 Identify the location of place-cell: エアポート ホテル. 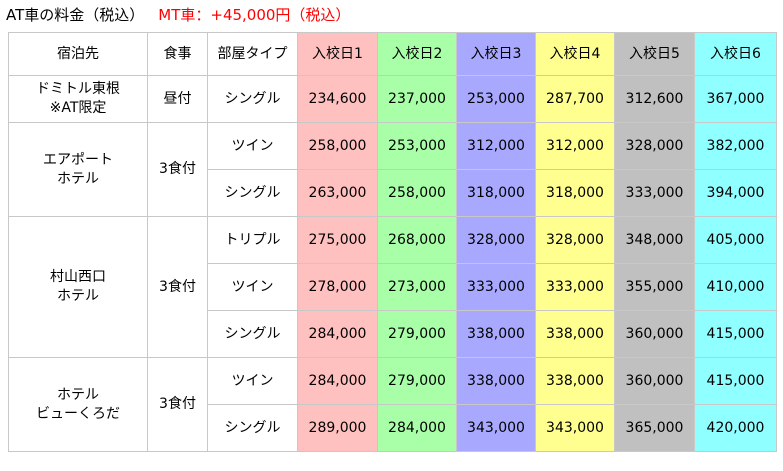
(78, 169).